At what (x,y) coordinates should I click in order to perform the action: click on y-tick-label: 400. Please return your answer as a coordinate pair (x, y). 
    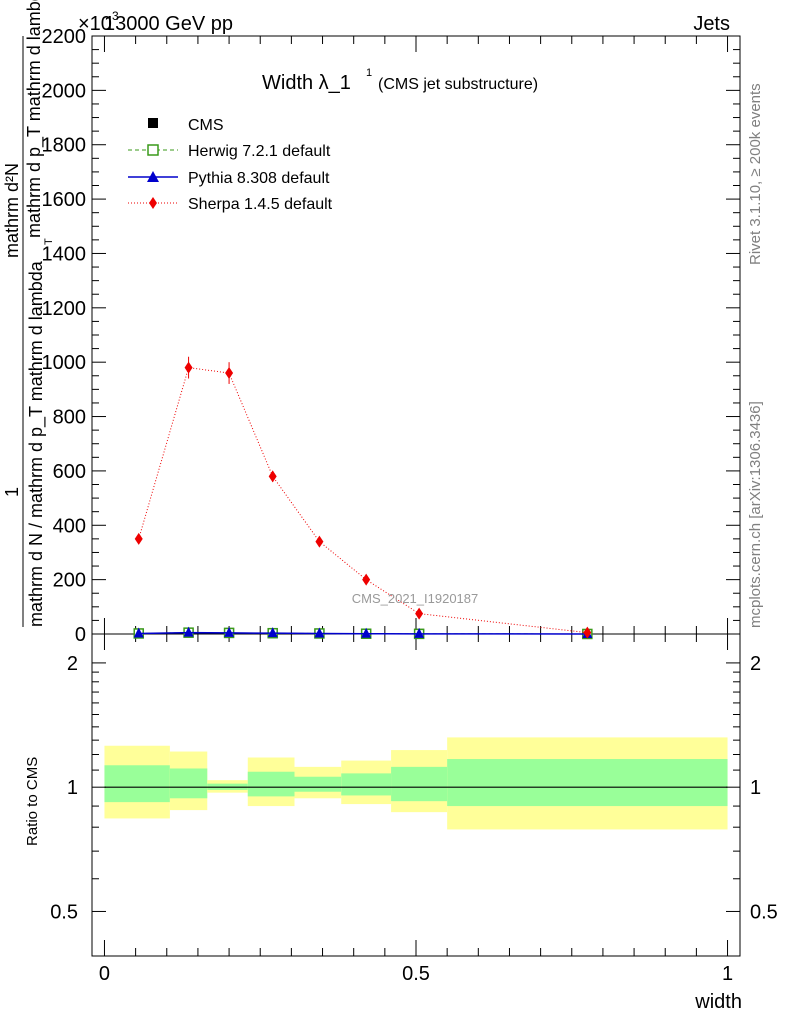
    Looking at the image, I should click on (69, 526).